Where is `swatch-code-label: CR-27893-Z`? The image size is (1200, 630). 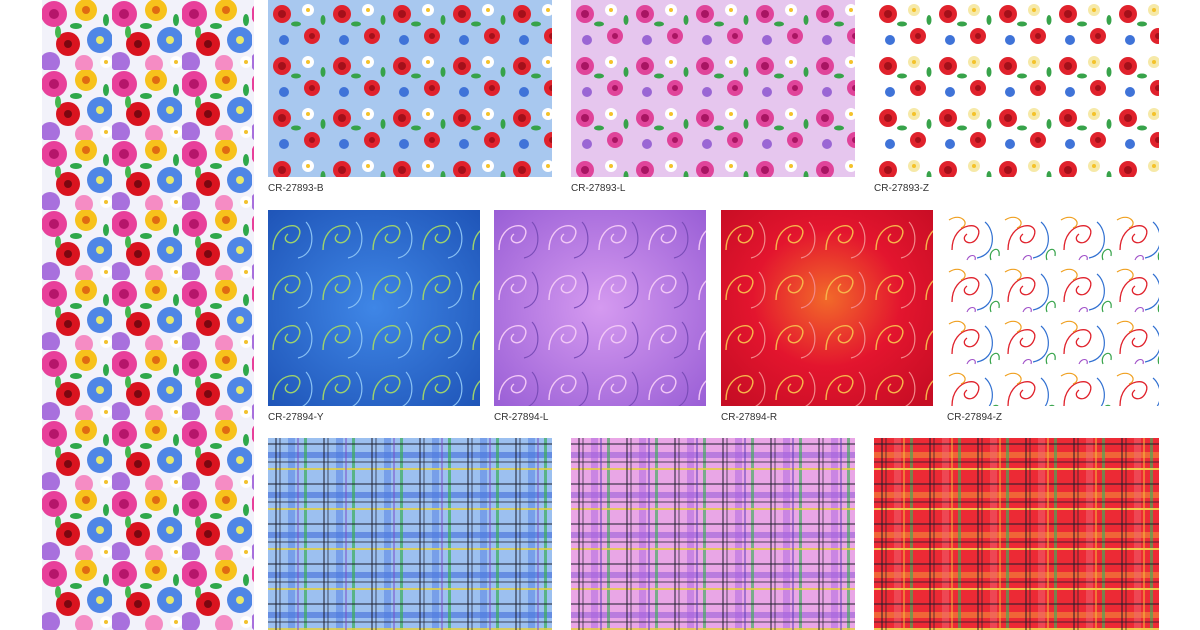
swatch-code-label: CR-27893-Z is located at coordinates (902, 188).